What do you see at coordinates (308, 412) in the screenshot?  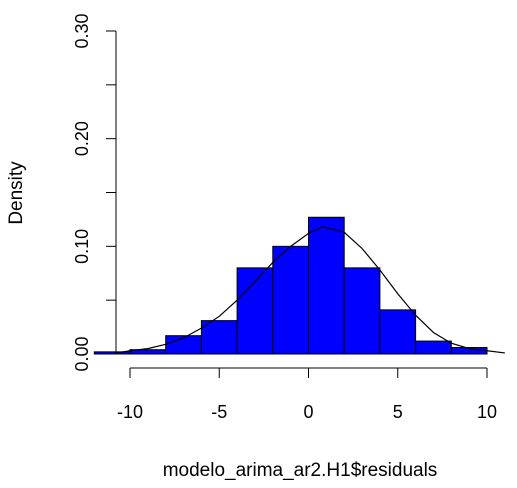 I see `x-tick-label: 0` at bounding box center [308, 412].